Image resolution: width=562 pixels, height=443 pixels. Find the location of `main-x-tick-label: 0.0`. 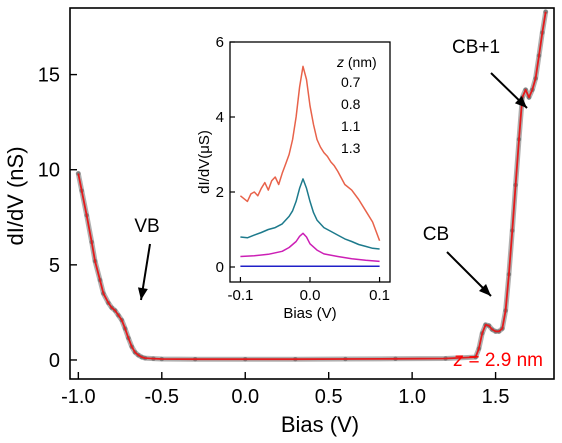

main-x-tick-label: 0.0 is located at coordinates (245, 397).